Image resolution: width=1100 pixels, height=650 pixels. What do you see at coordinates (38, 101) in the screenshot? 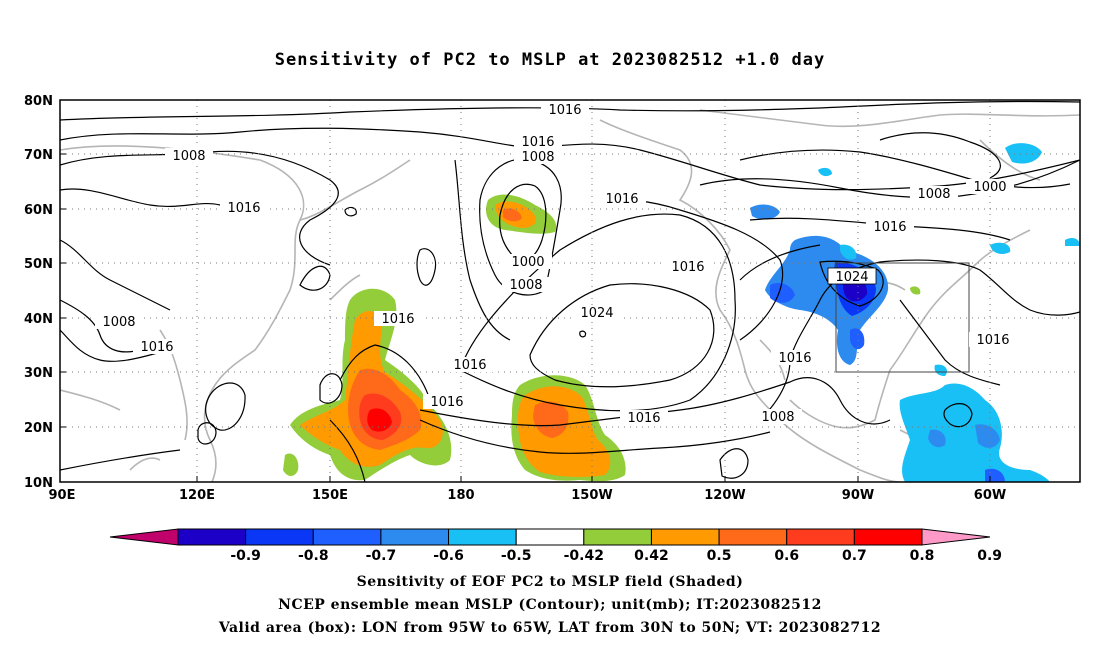
I see `lat-label: 80N` at bounding box center [38, 101].